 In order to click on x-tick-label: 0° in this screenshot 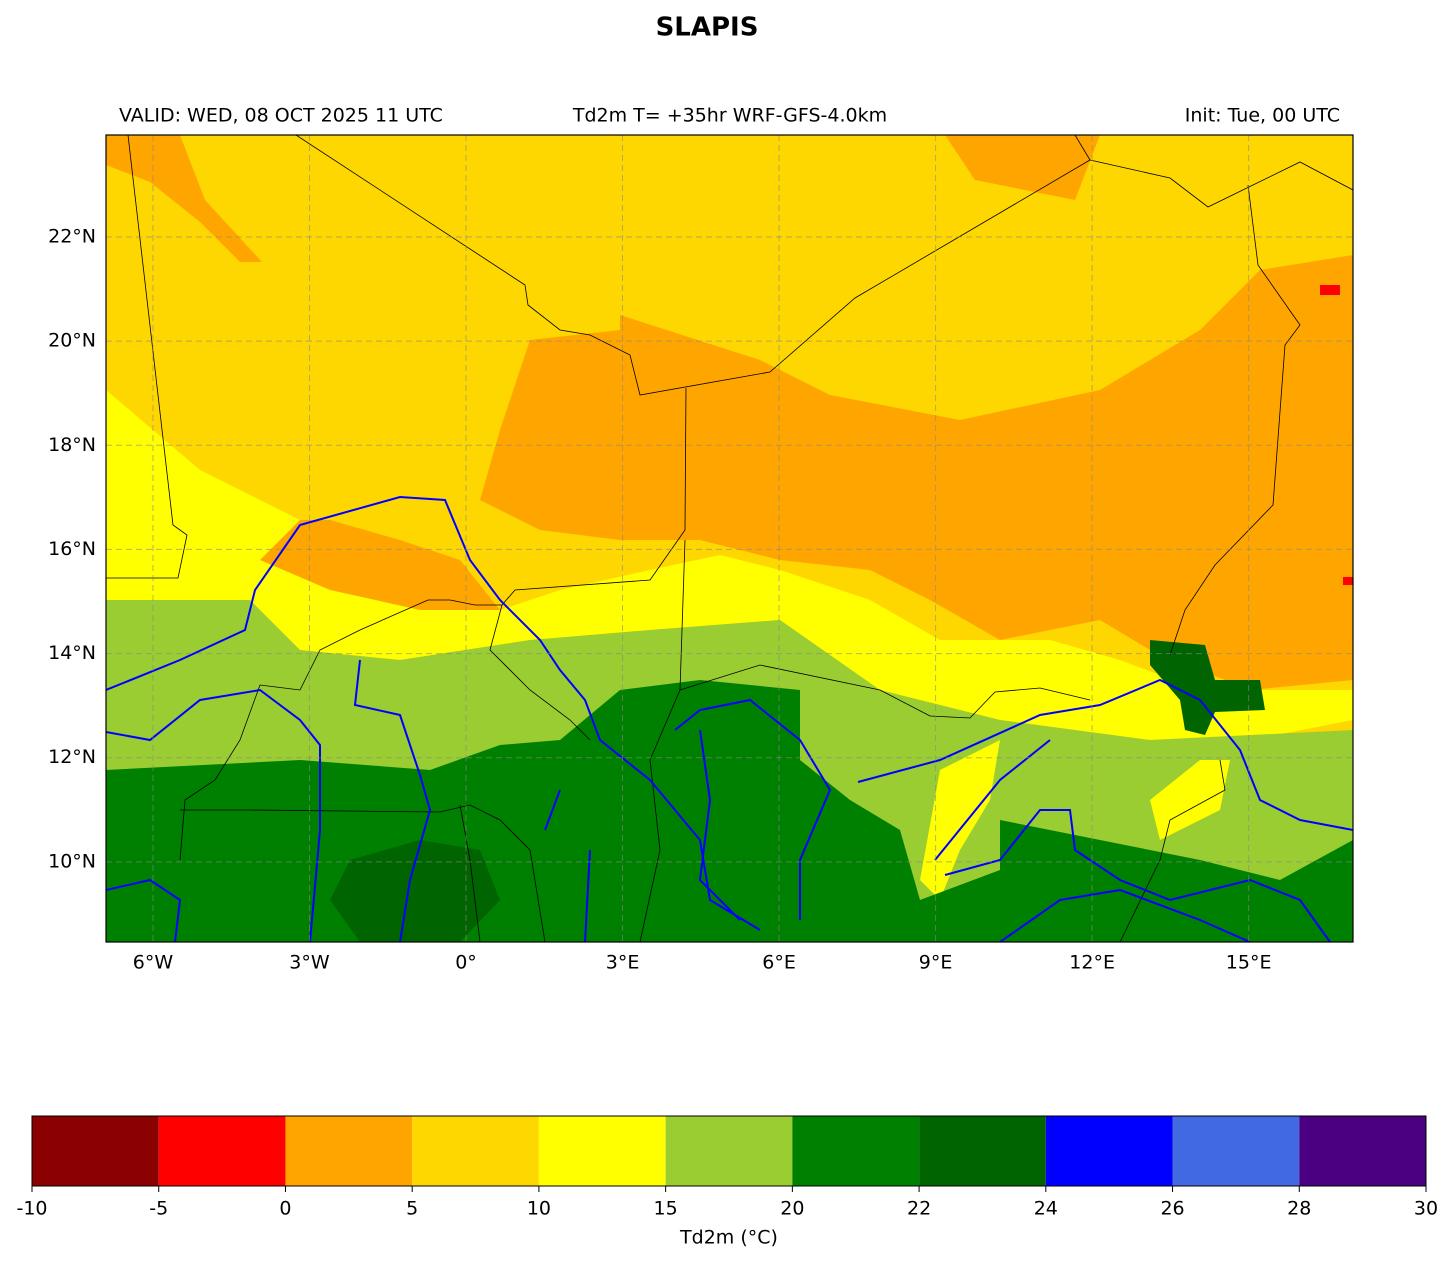, I will do `click(466, 963)`.